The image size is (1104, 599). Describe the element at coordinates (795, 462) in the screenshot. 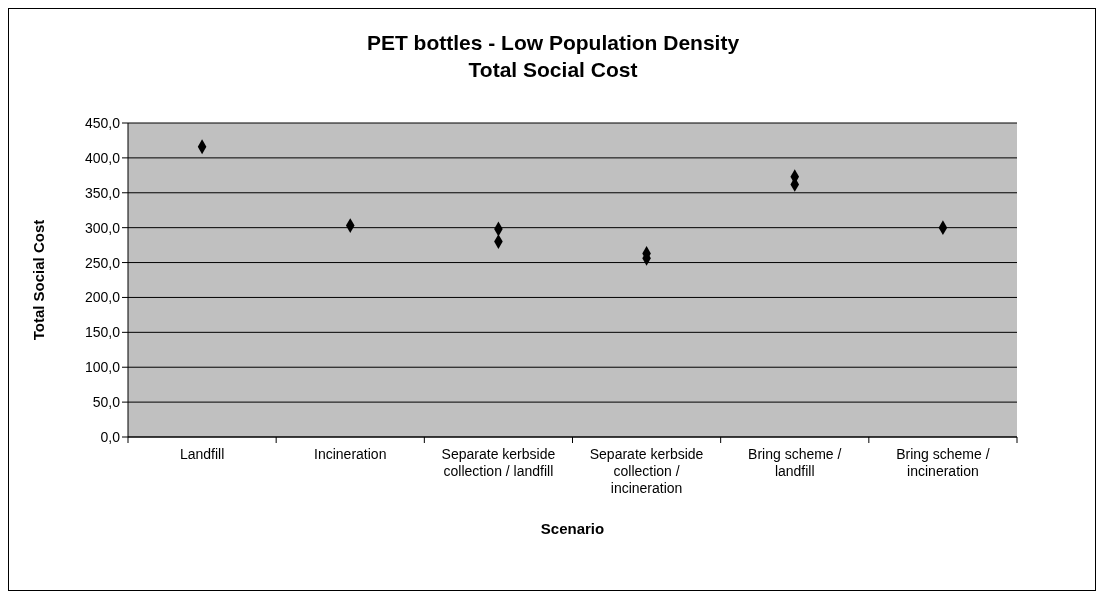

I see `x-tick-label: Bring scheme / landfill` at that location.